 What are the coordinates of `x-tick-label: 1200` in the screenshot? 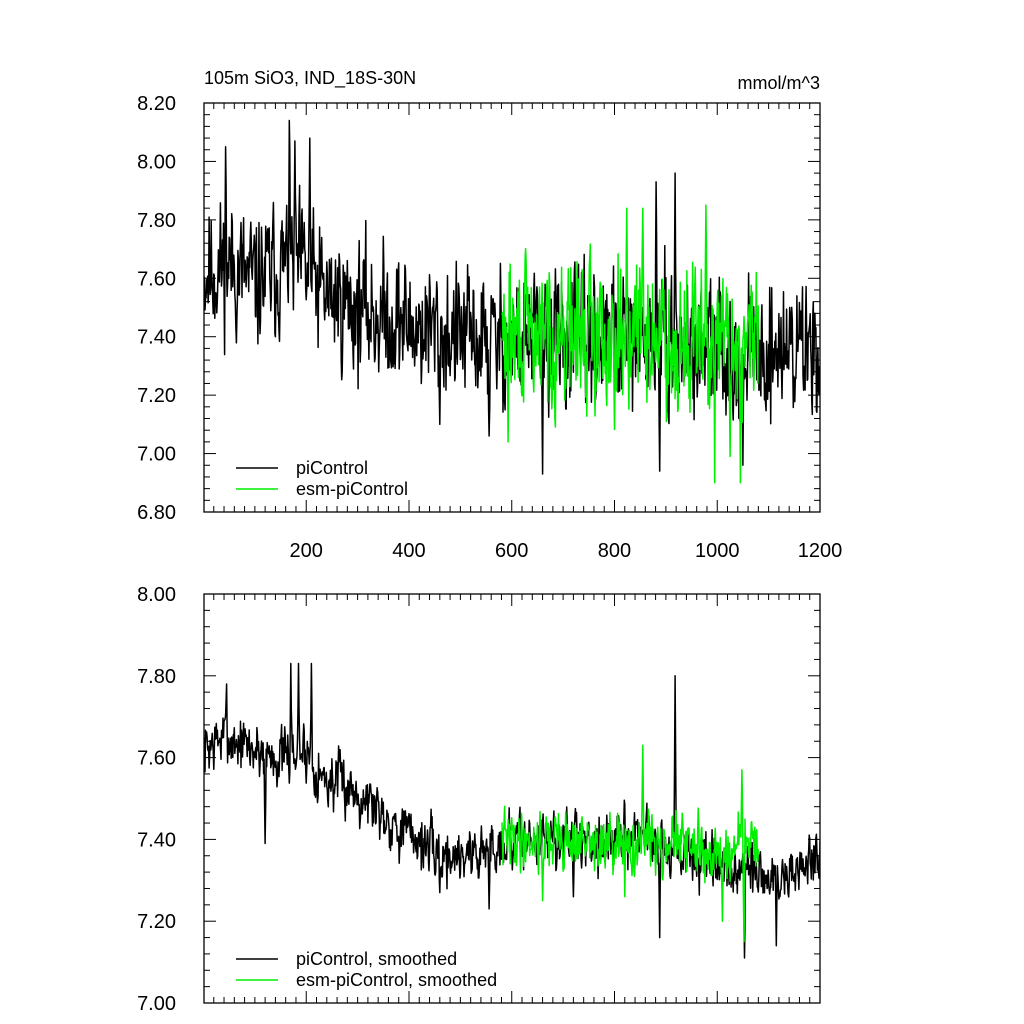 It's located at (820, 551).